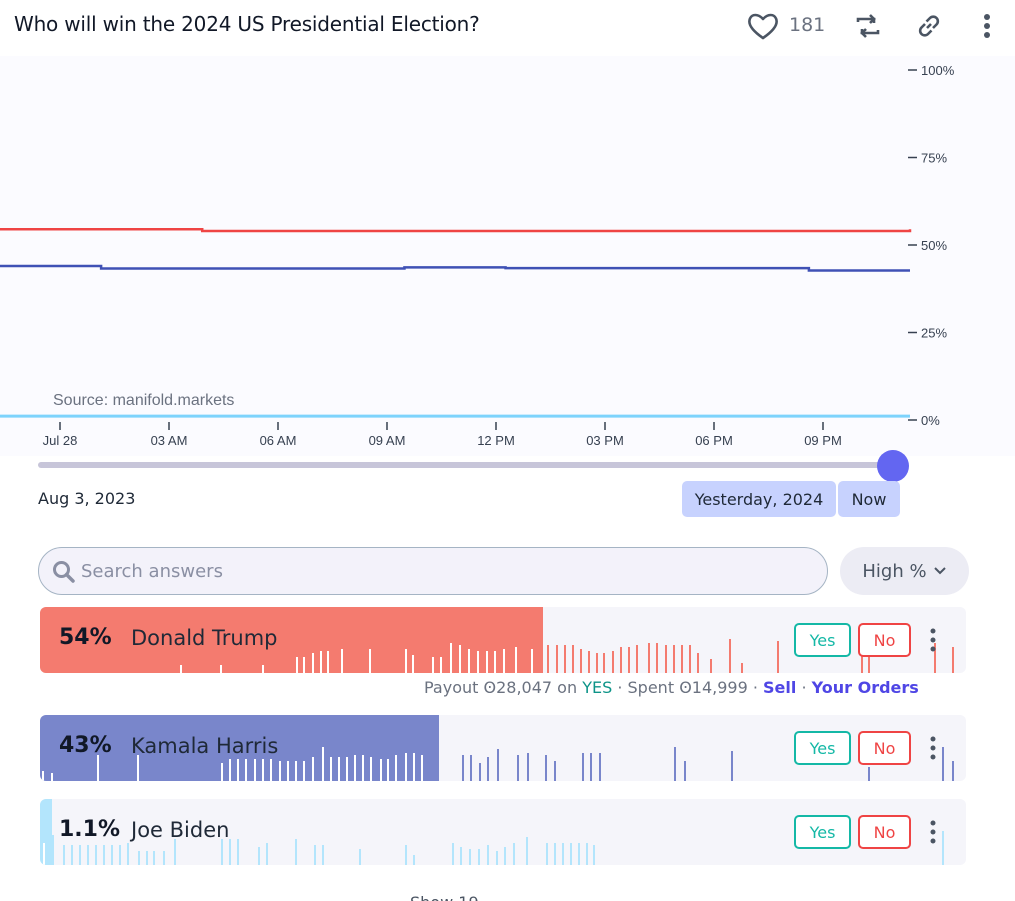 The image size is (1015, 901). What do you see at coordinates (780, 687) in the screenshot?
I see `sell-link: Sell` at bounding box center [780, 687].